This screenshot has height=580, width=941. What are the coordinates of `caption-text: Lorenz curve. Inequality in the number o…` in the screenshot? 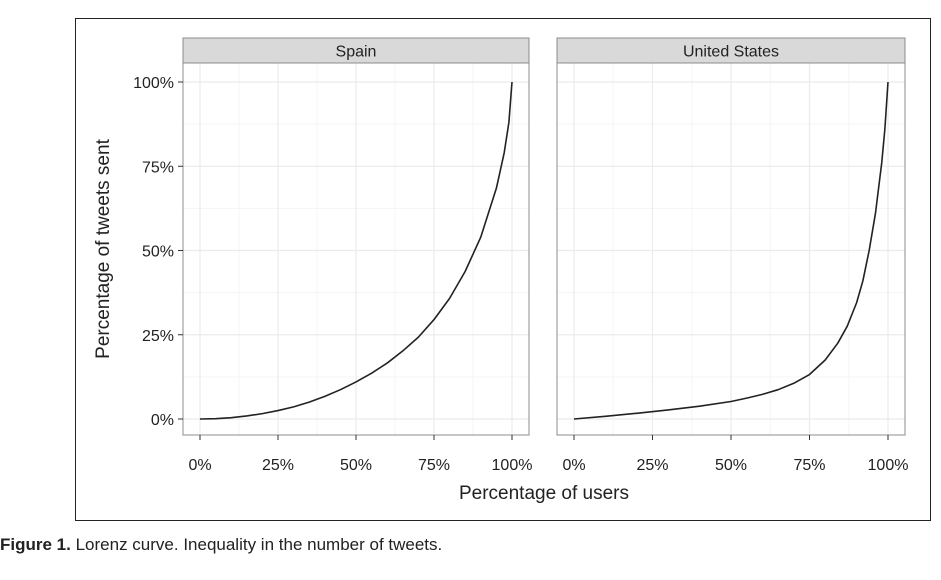 It's located at (259, 544).